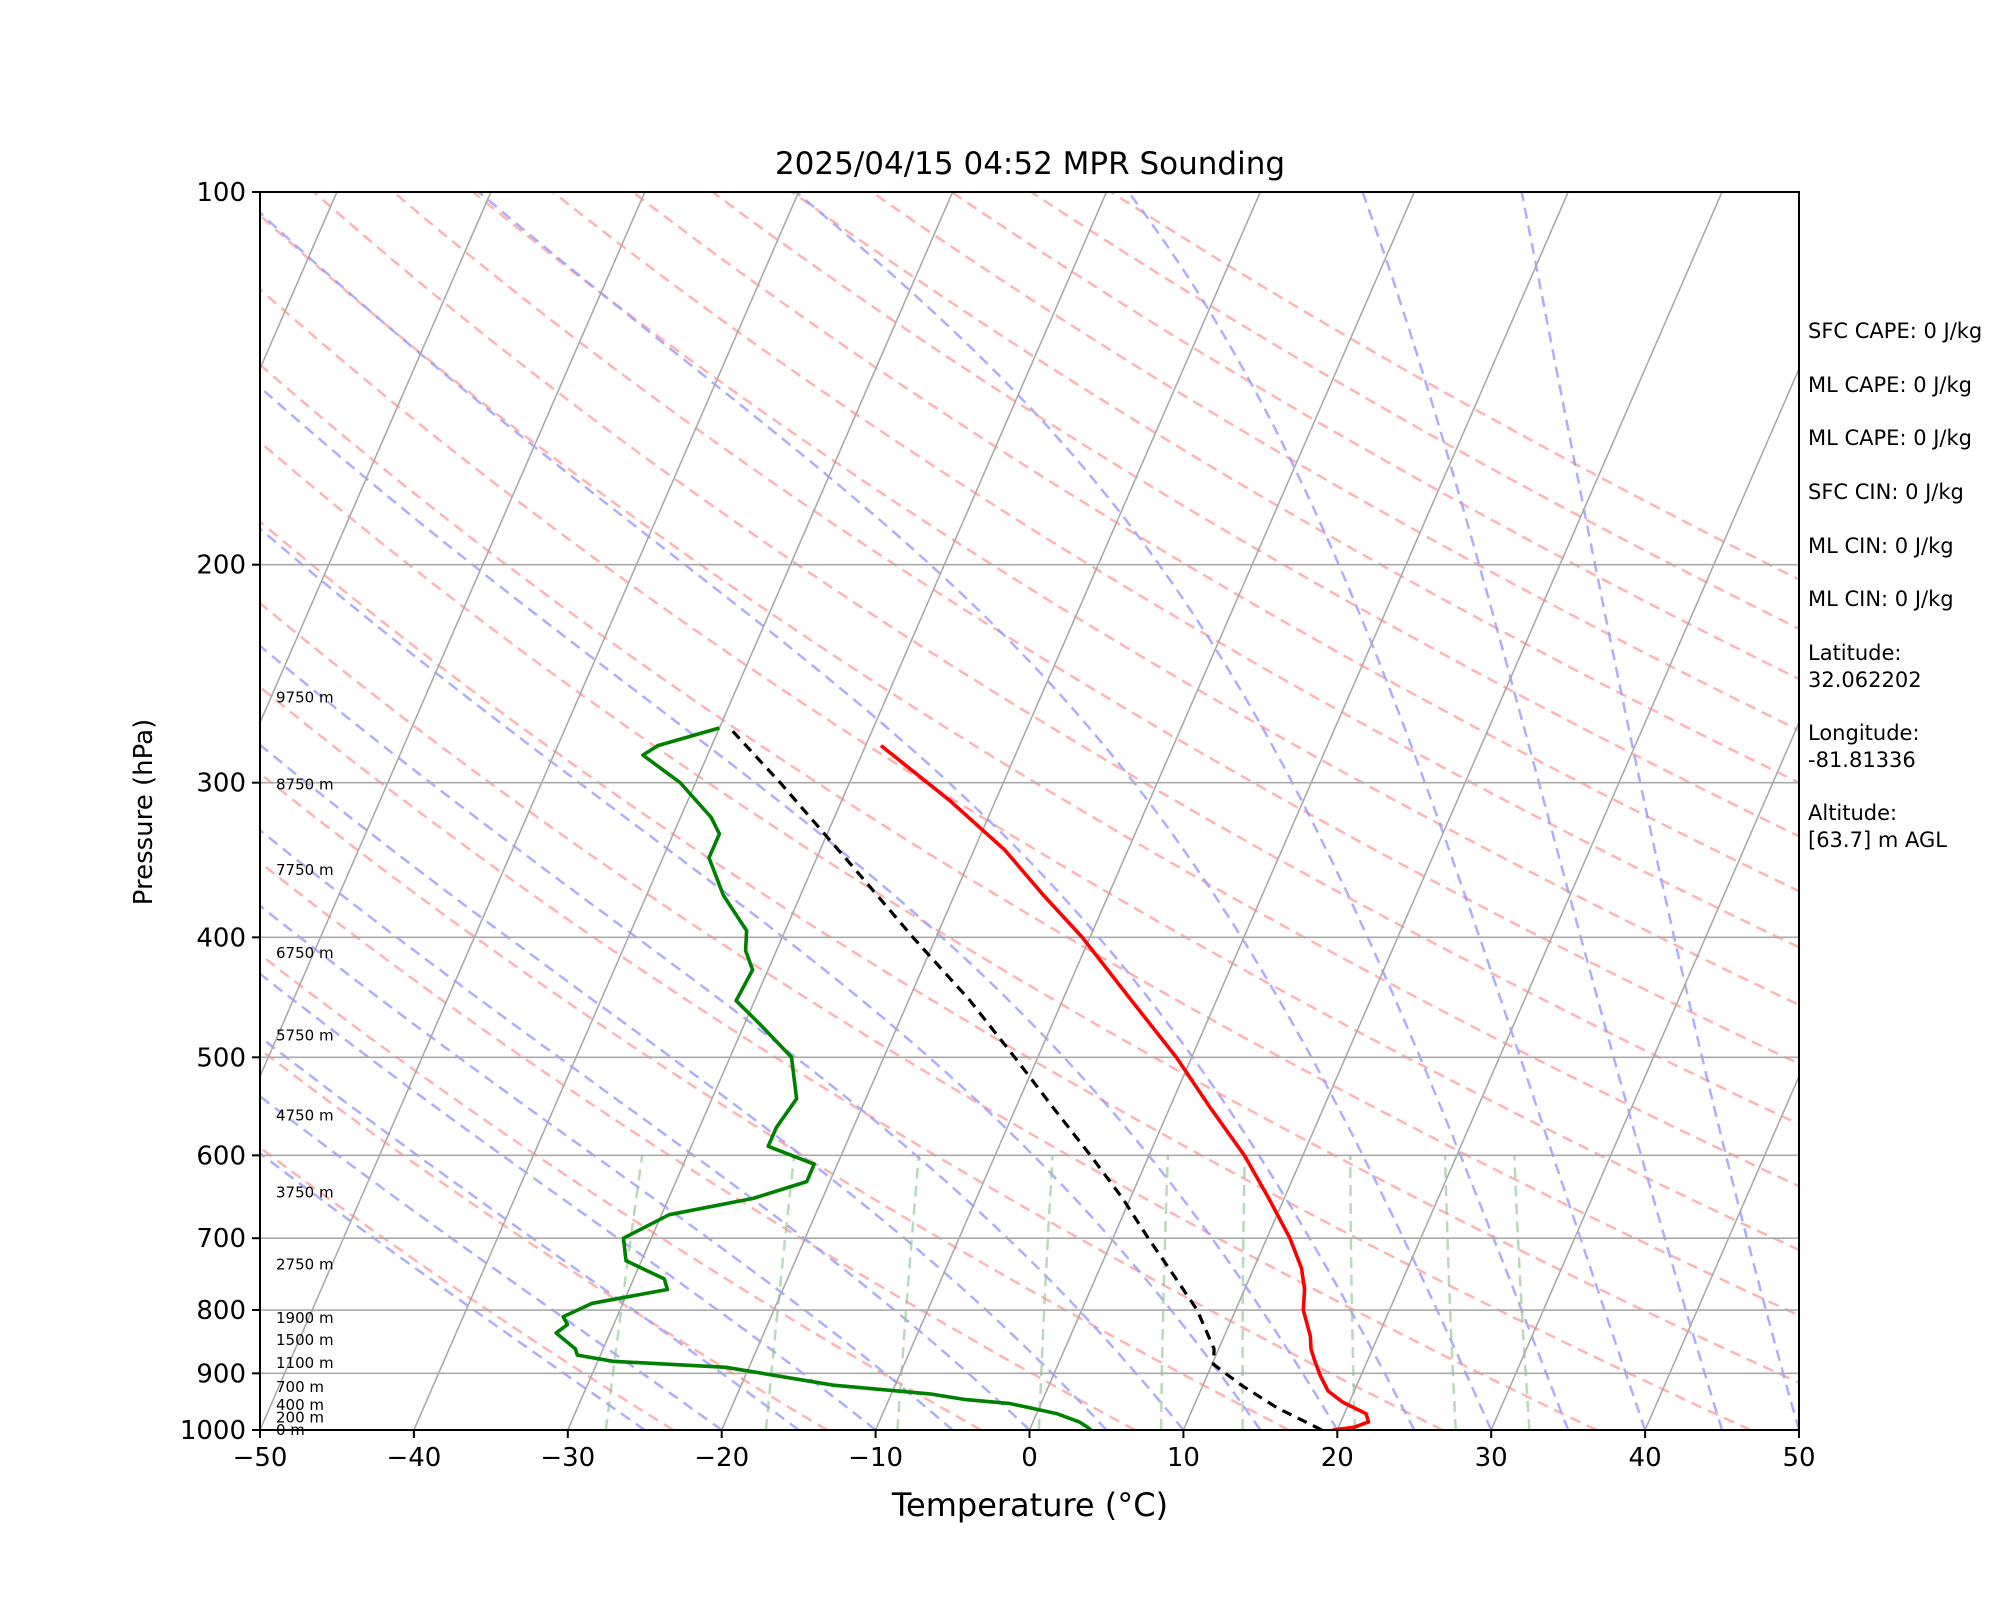  I want to click on chart-title: 2025/04/15 04:52 MPR Sounding, so click(1030, 164).